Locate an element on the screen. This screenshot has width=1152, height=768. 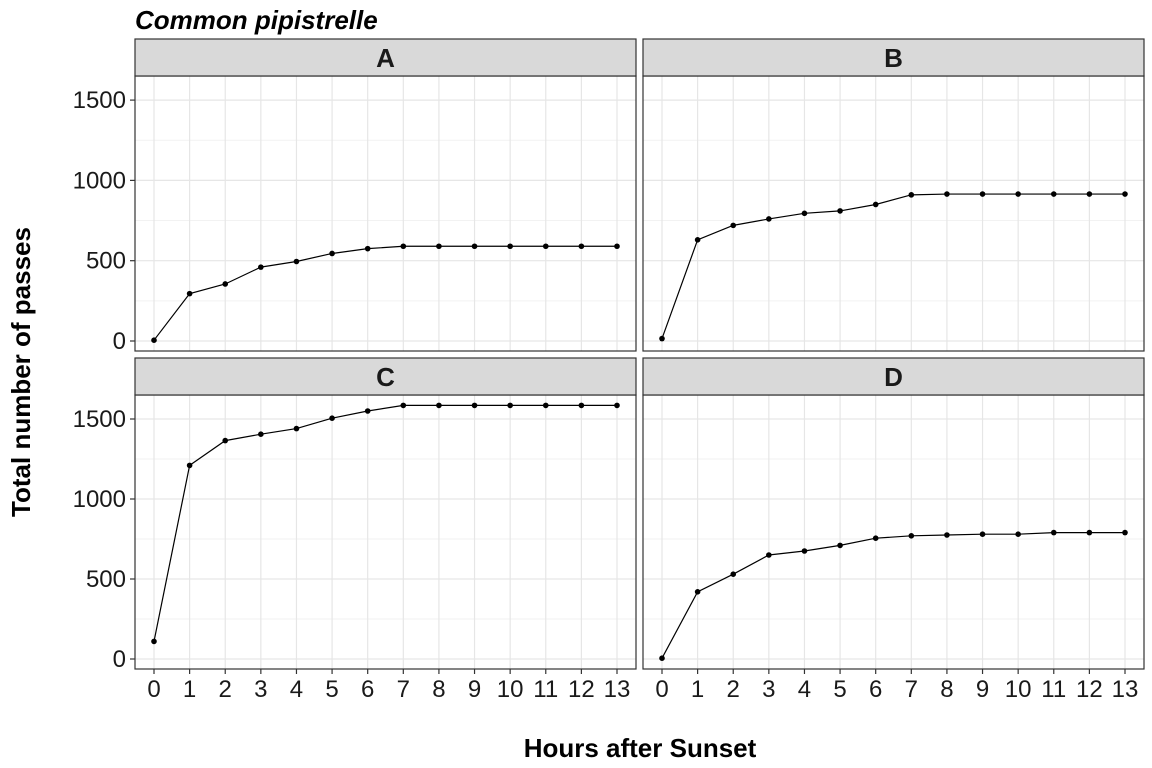
facet-strip-label: A is located at coordinates (385, 58).